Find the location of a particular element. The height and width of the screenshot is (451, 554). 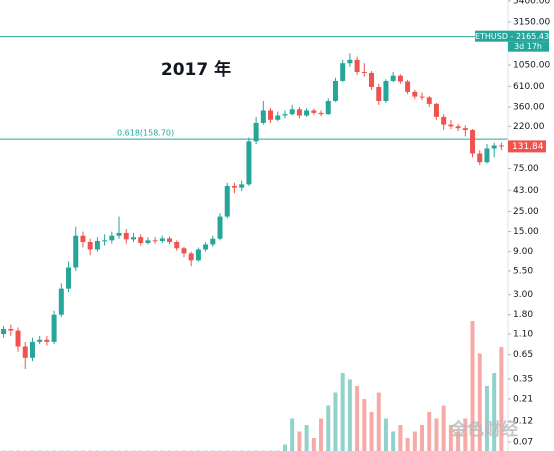

y-tick-label: 0.21 is located at coordinates (523, 399).